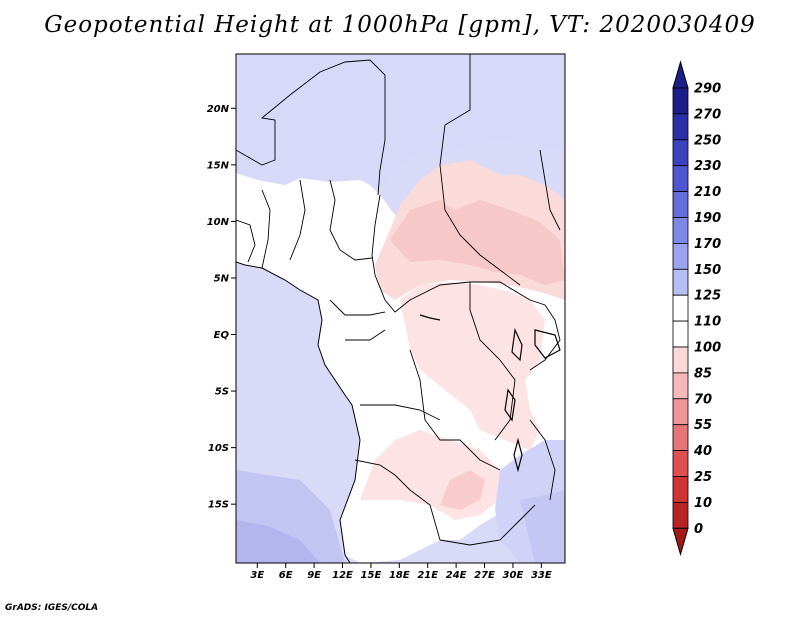  I want to click on lat-tick-label: 5N, so click(222, 278).